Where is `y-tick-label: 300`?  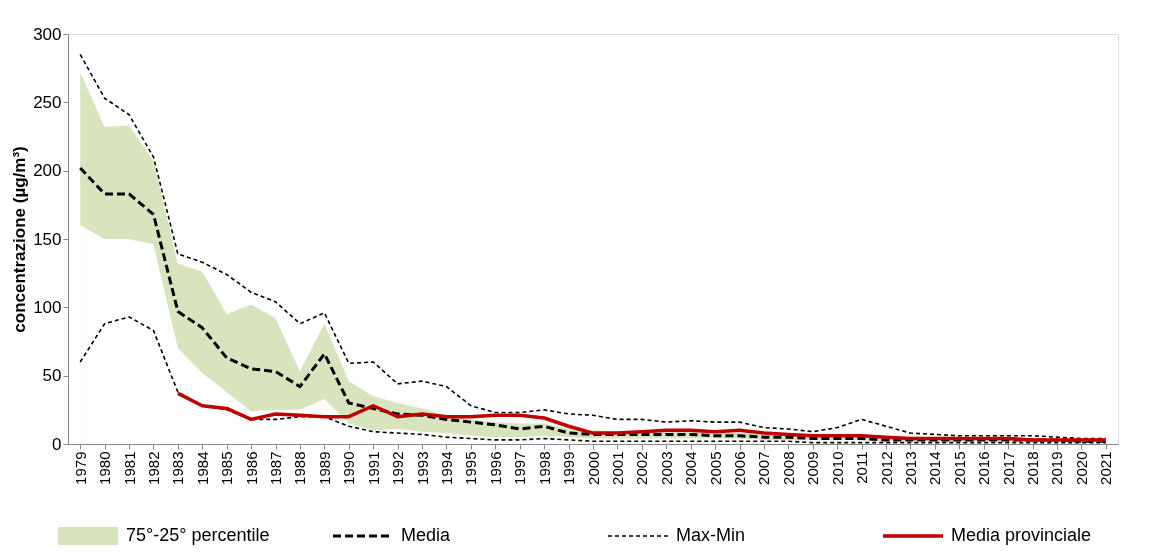 y-tick-label: 300 is located at coordinates (47, 34).